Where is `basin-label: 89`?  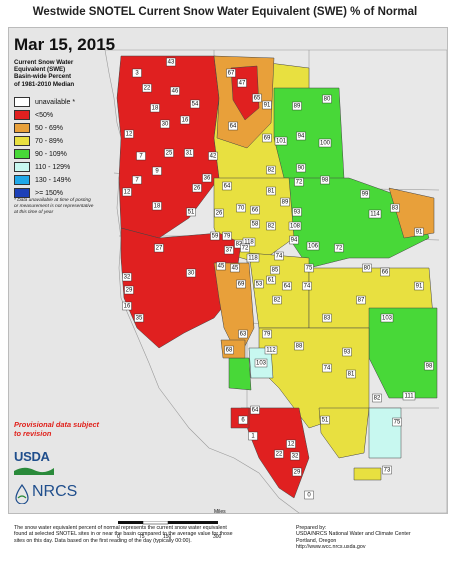
basin-label: 89 is located at coordinates (297, 106).